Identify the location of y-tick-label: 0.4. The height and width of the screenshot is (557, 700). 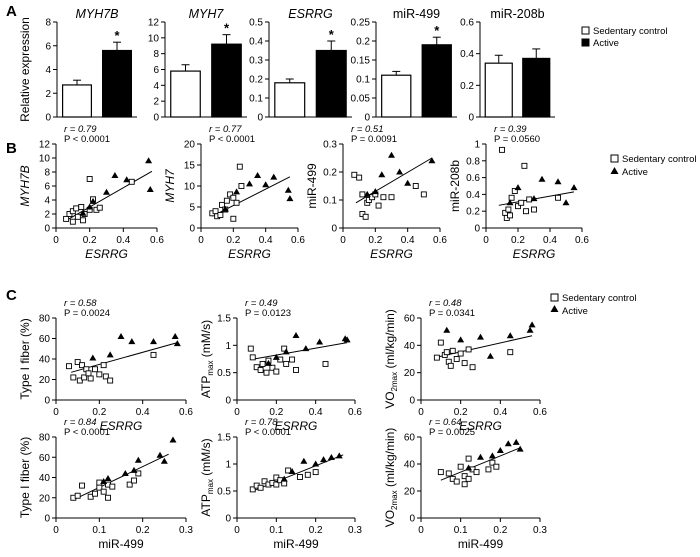
(473, 195).